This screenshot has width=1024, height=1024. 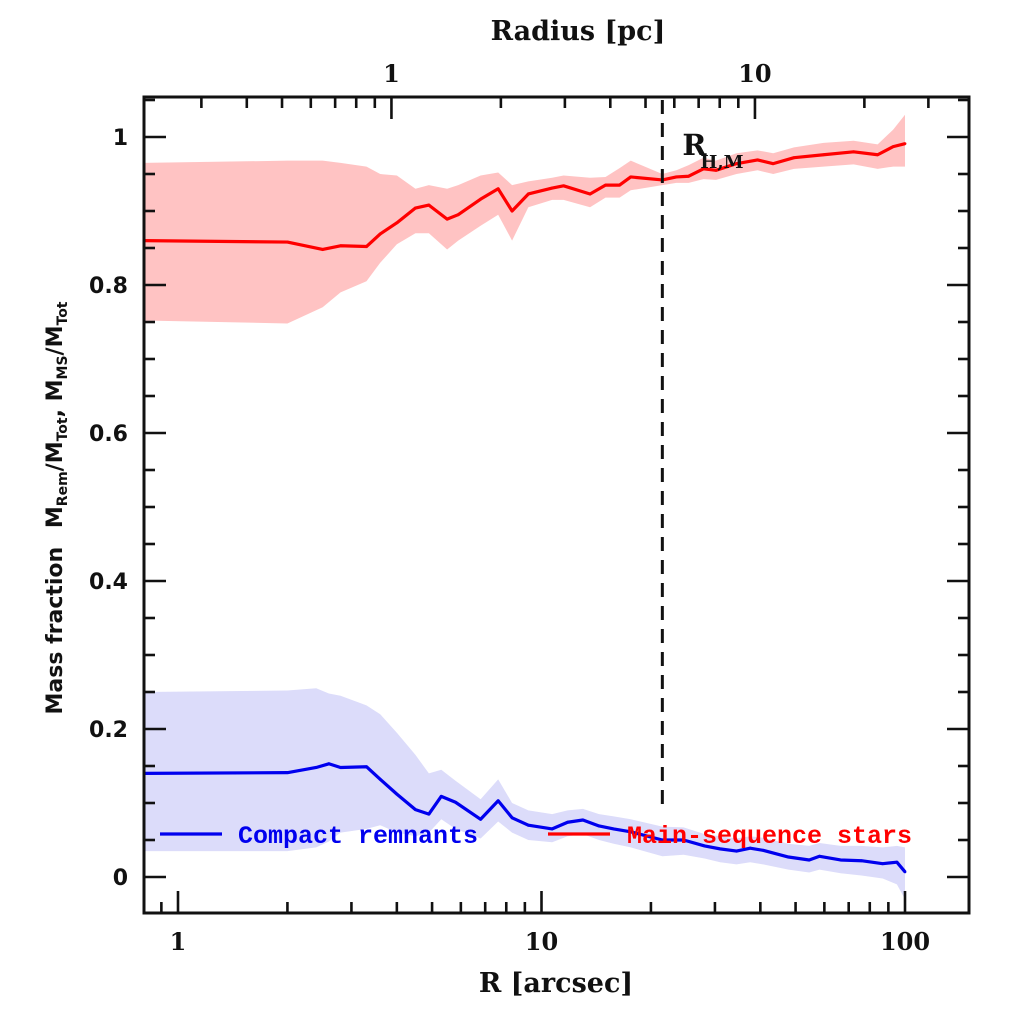 I want to click on compact-remnants-legend-label: Compact remnants, so click(x=358, y=836).